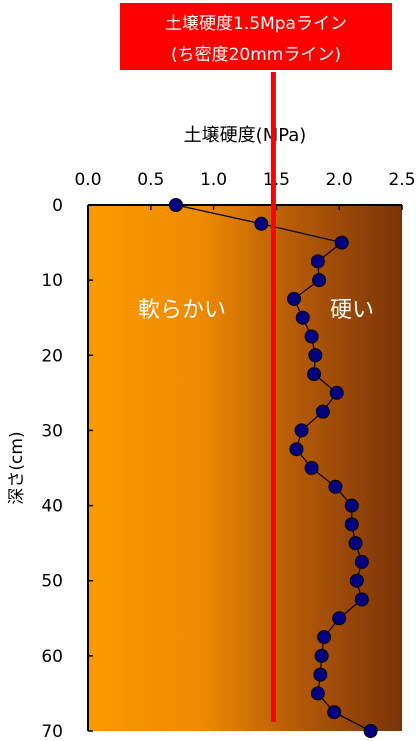  I want to click on x-axis-title: 土壌硬度(MPa), so click(245, 135).